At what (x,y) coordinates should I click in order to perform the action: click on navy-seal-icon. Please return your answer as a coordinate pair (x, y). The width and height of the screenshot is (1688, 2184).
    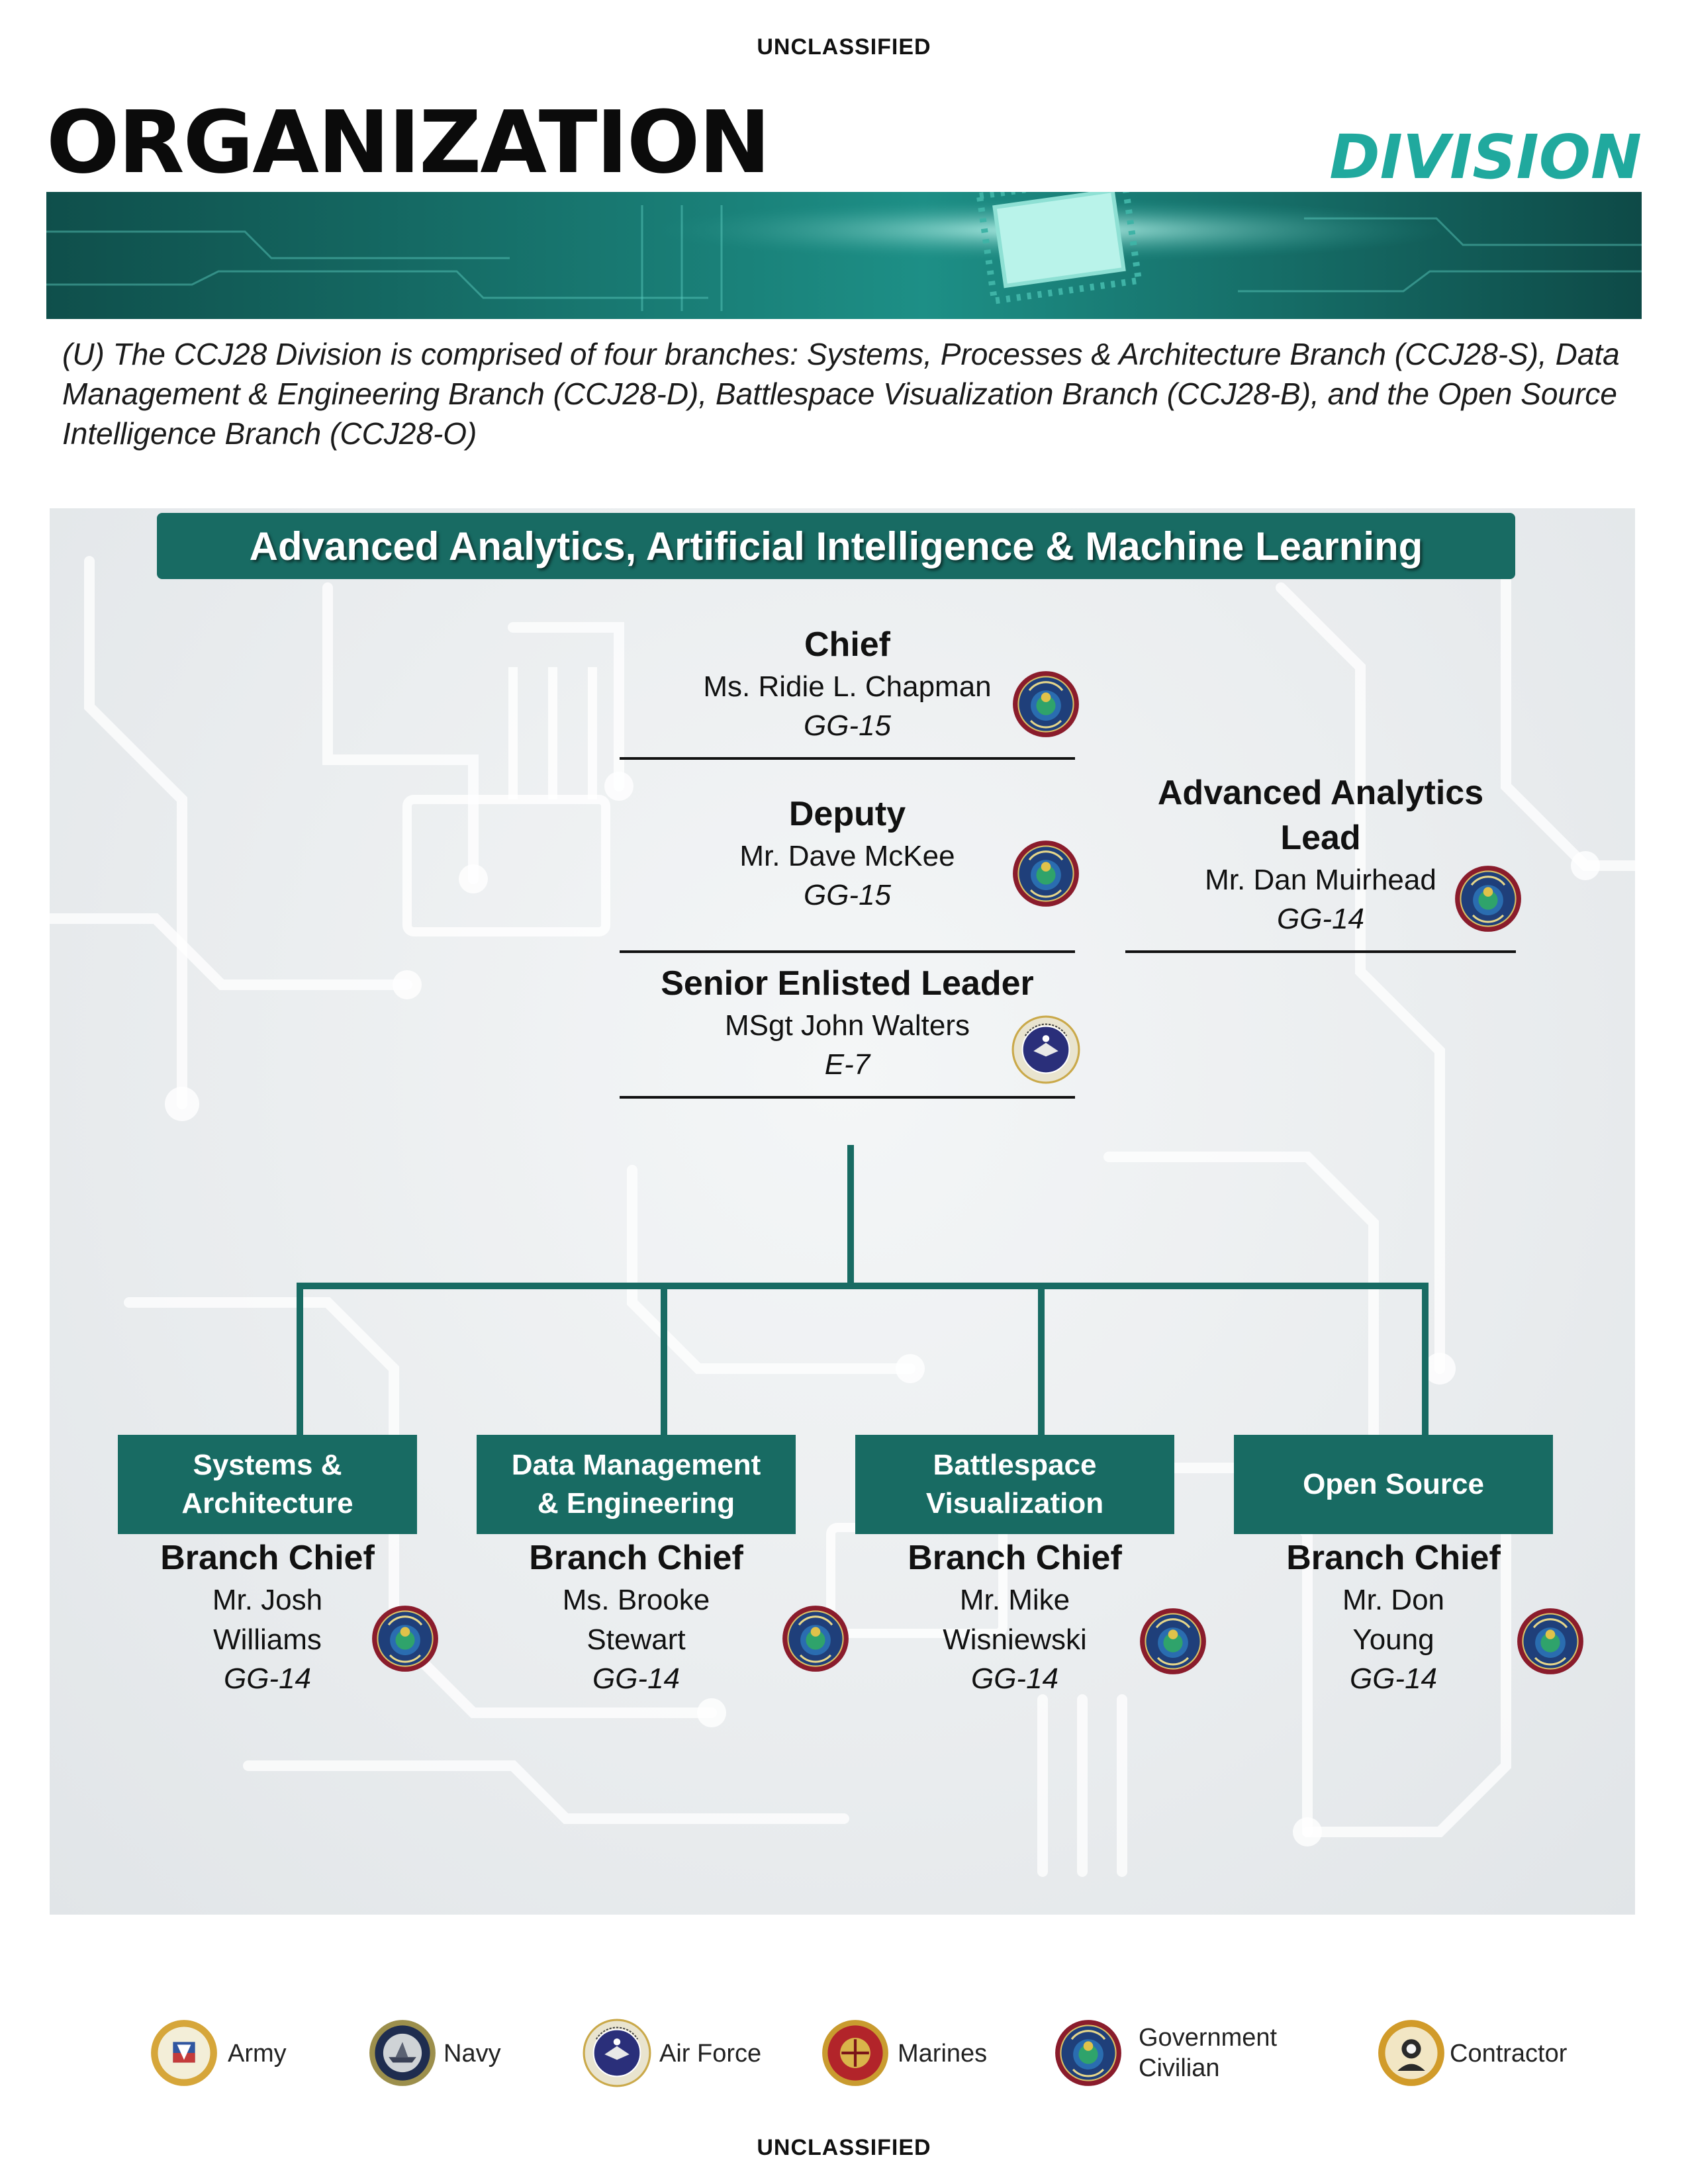
    Looking at the image, I should click on (402, 2053).